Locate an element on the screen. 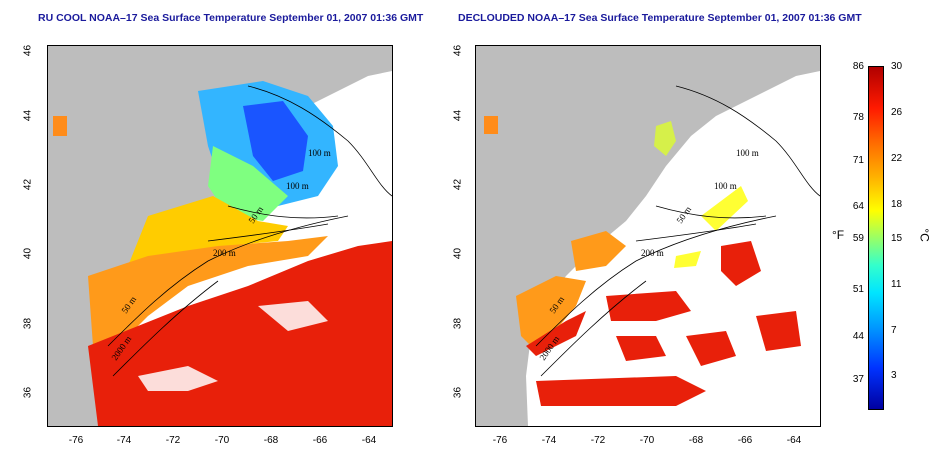 Image resolution: width=950 pixels, height=475 pixels. left-contour-2: 100 m is located at coordinates (297, 186).